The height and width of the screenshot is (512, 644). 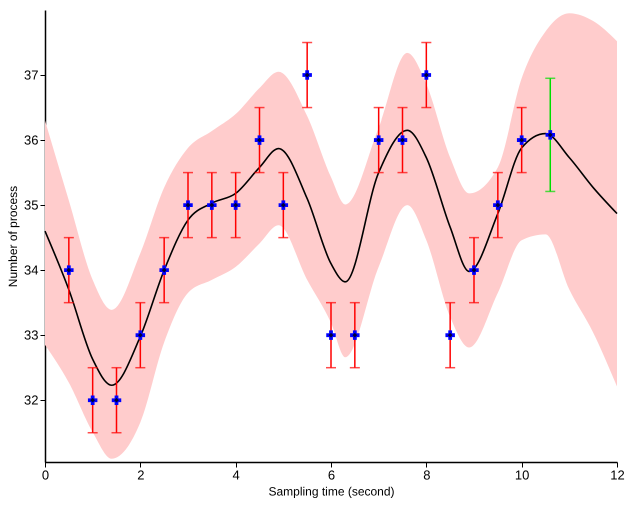 I want to click on y-tick-label: 35, so click(x=31, y=205).